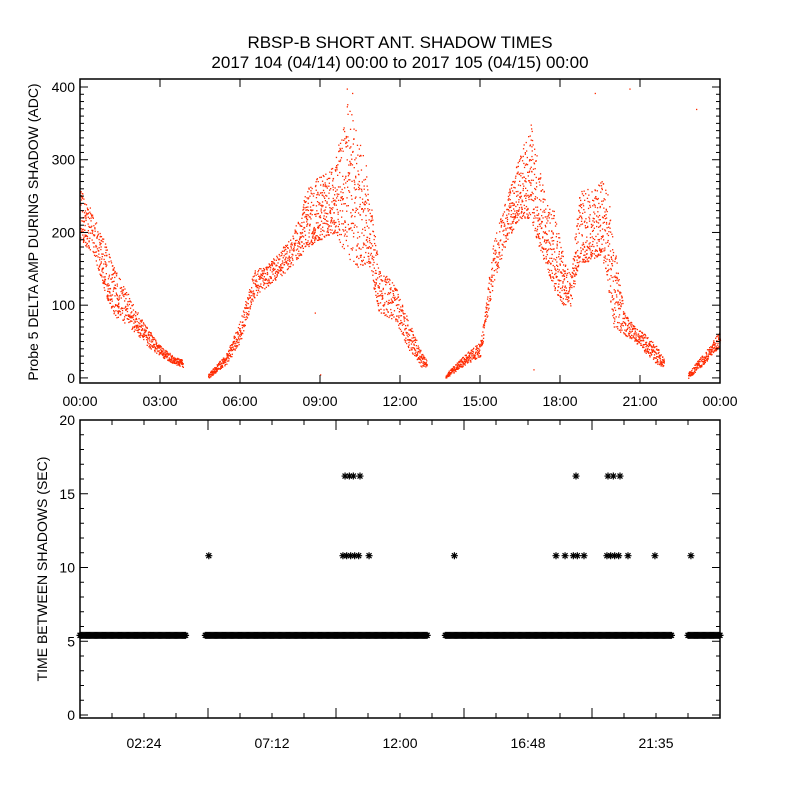 The height and width of the screenshot is (800, 800). I want to click on x-tick-label: 00:00, so click(719, 401).